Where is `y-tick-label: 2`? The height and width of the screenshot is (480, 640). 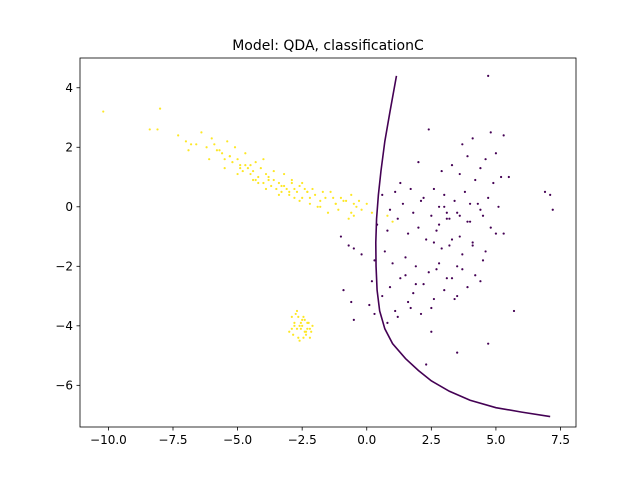
y-tick-label: 2 is located at coordinates (69, 147).